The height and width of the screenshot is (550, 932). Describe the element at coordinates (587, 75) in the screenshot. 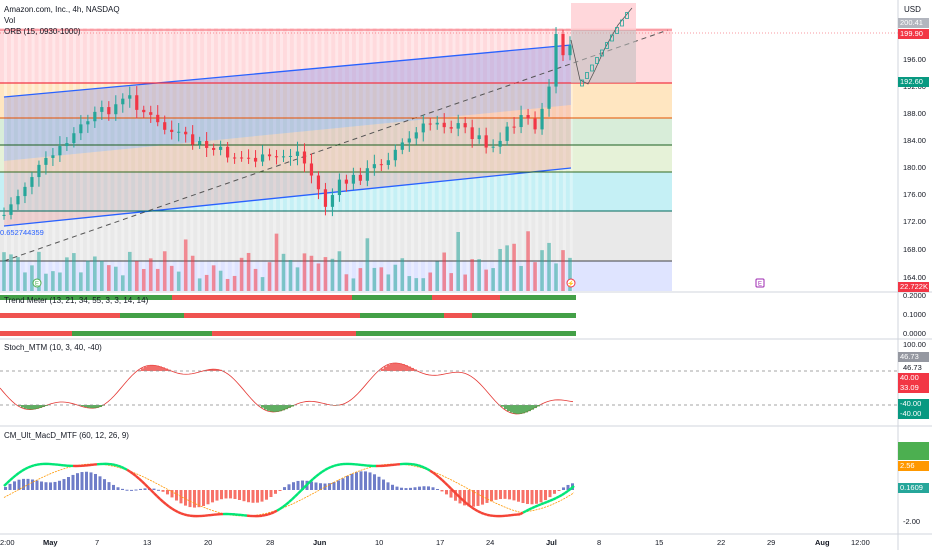

I see `forecast-candle` at that location.